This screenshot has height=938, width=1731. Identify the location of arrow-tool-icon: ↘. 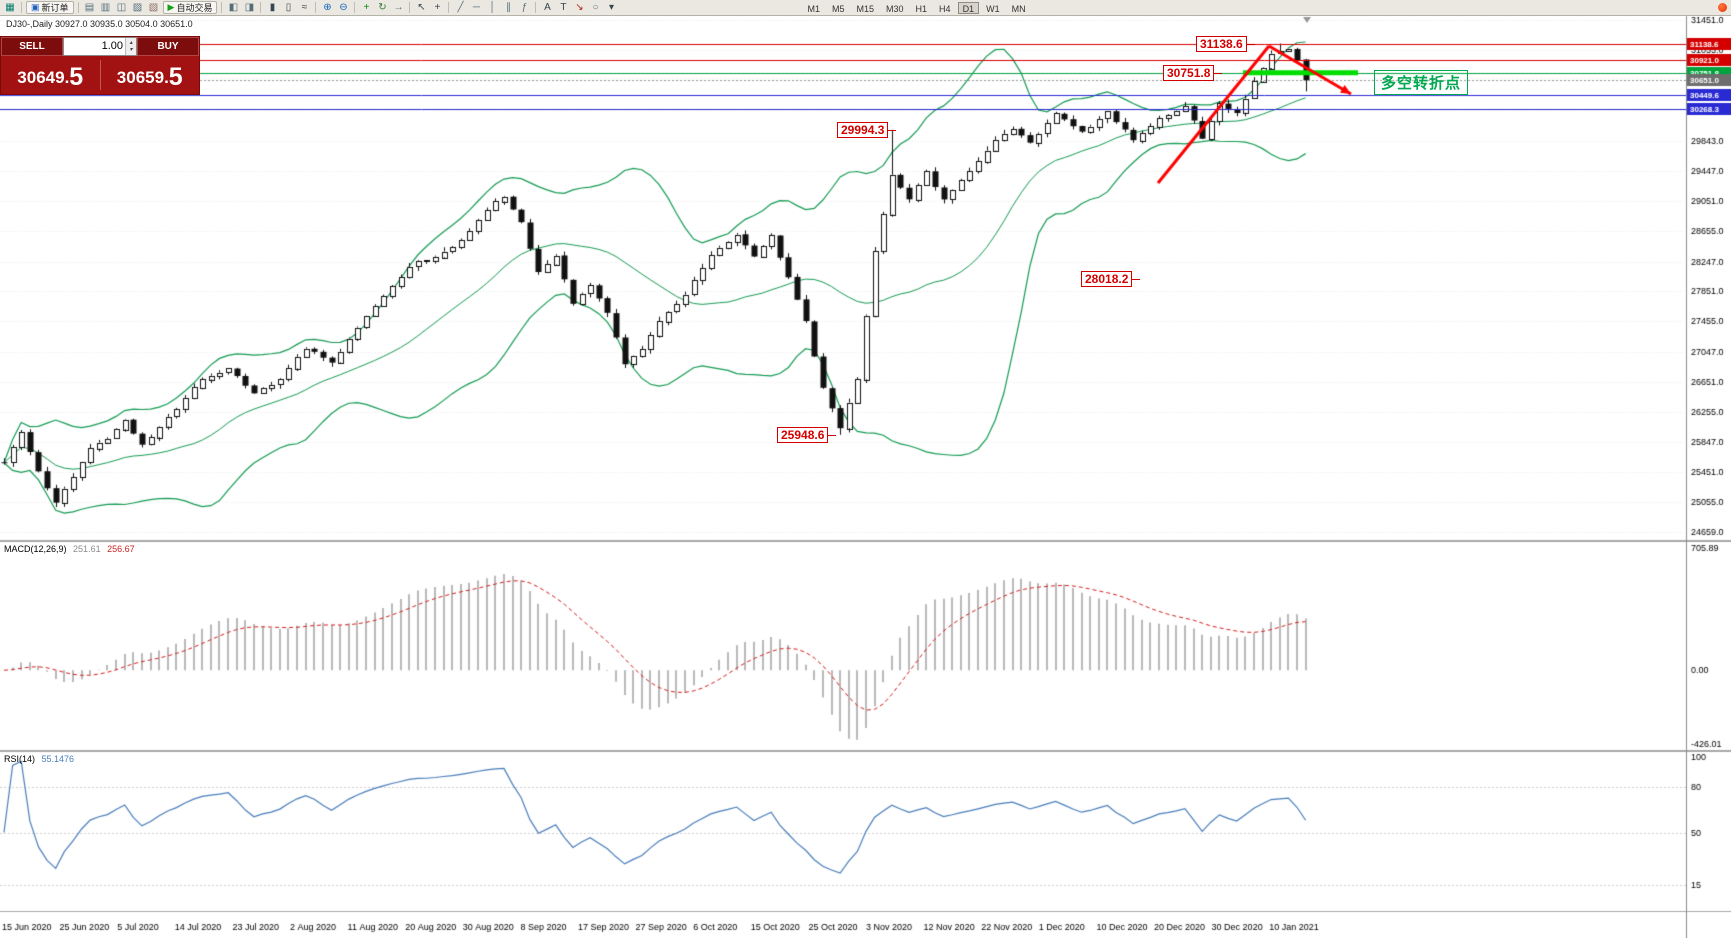
(579, 7).